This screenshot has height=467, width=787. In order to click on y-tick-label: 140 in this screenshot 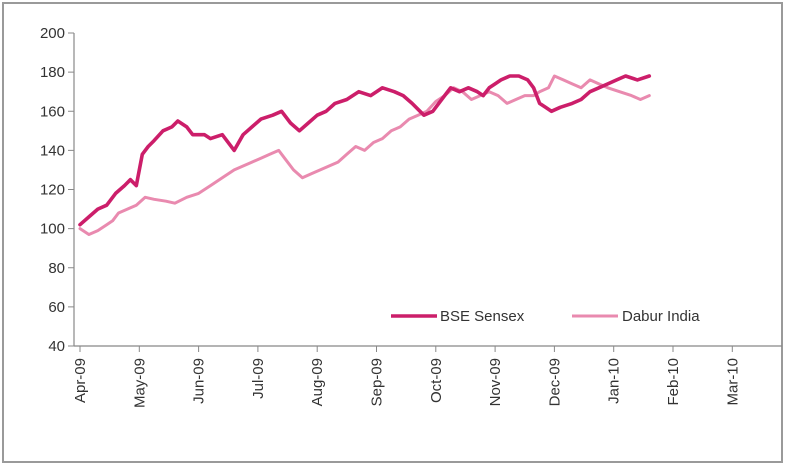, I will do `click(52, 150)`.